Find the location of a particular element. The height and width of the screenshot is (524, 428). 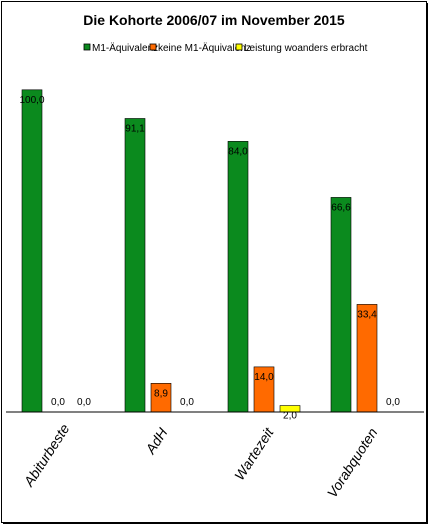

data-label-abiturbeste-keine-m1-quivalenz: 0,0 is located at coordinates (58, 402).